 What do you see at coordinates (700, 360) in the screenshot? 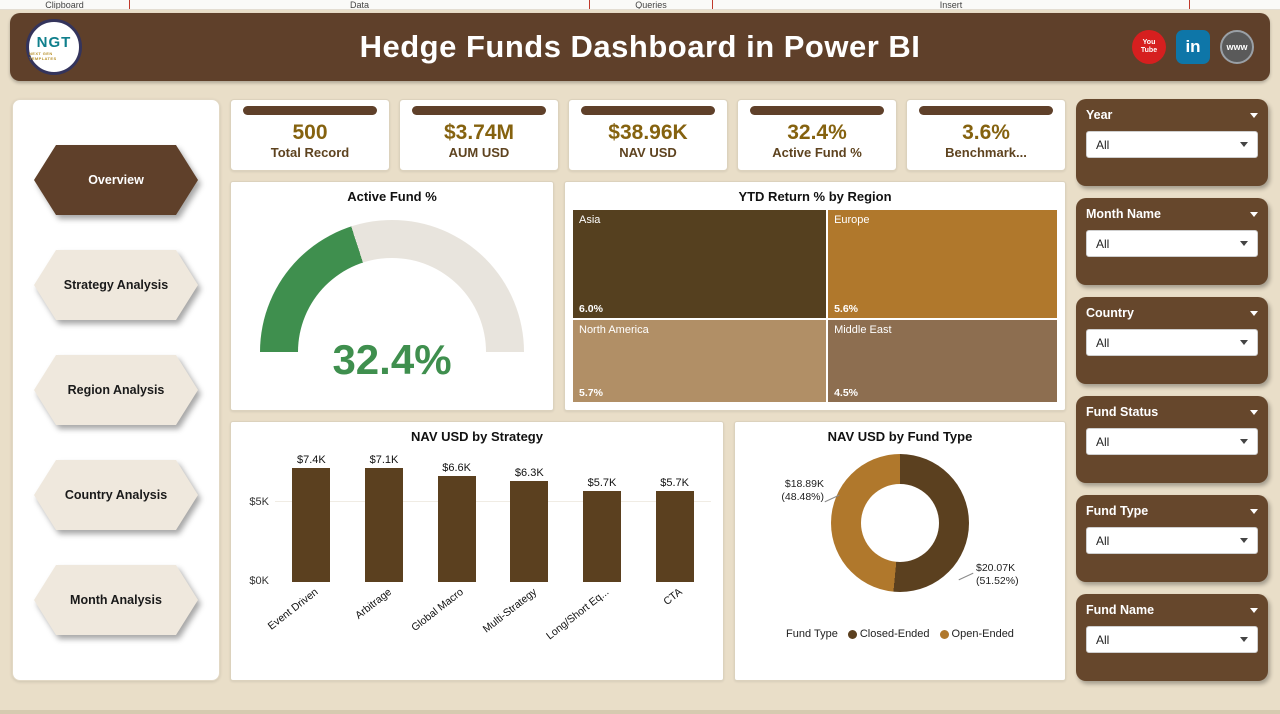
I see `treemap-tile: North America 5.7%` at bounding box center [700, 360].